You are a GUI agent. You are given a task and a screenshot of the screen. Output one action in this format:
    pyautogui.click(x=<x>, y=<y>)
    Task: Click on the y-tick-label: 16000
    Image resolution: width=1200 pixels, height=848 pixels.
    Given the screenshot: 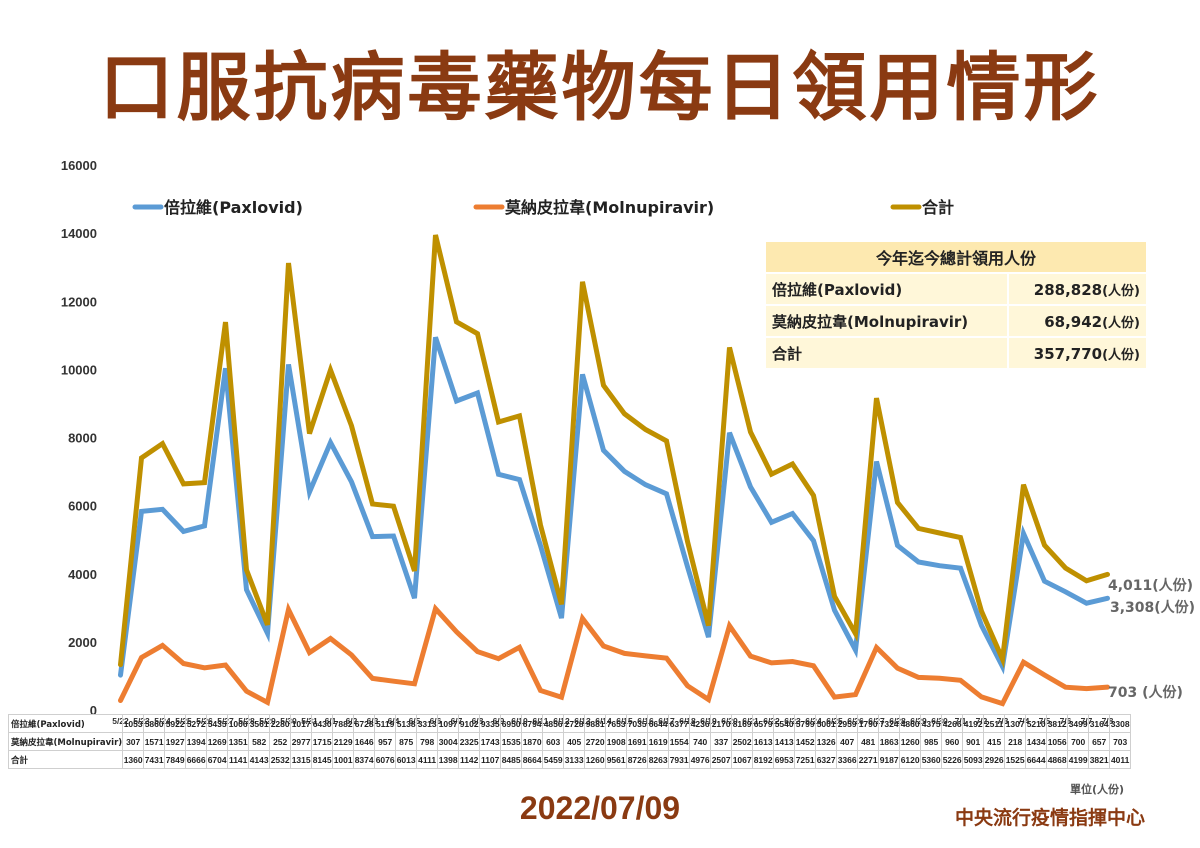 What is the action you would take?
    pyautogui.click(x=79, y=165)
    